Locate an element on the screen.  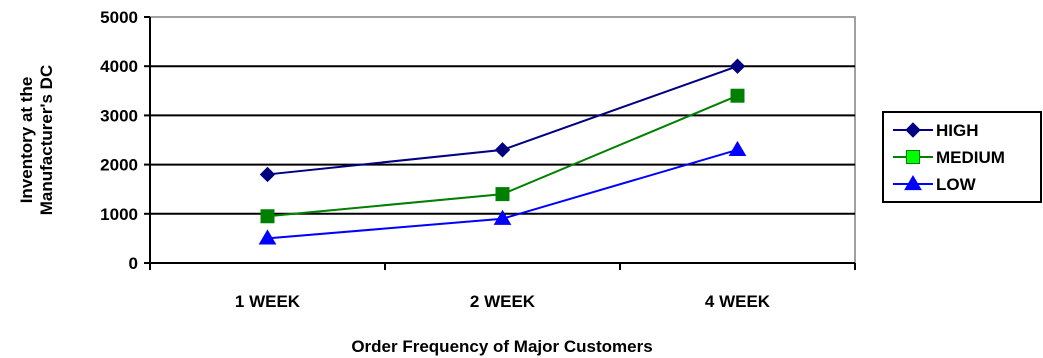
y-tick-label-2000: 2000 is located at coordinates (119, 165).